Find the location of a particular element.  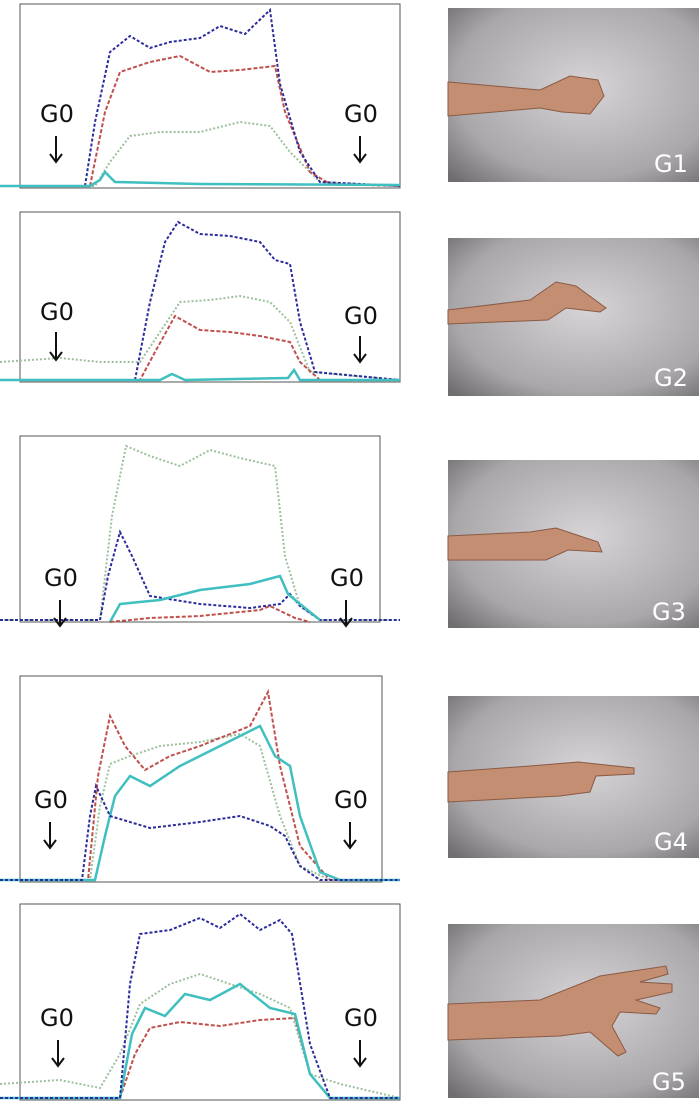

gesture-label: G2 is located at coordinates (671, 378).